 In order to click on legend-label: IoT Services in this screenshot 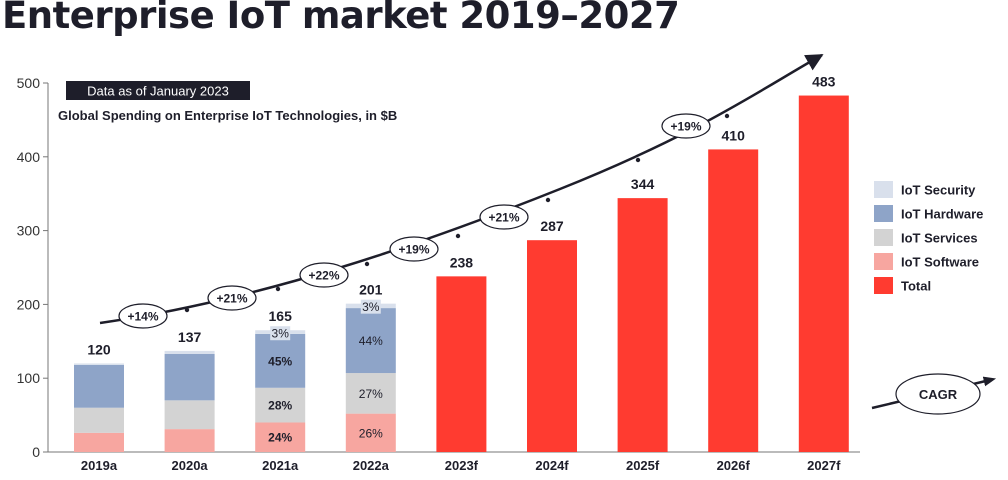, I will do `click(939, 238)`.